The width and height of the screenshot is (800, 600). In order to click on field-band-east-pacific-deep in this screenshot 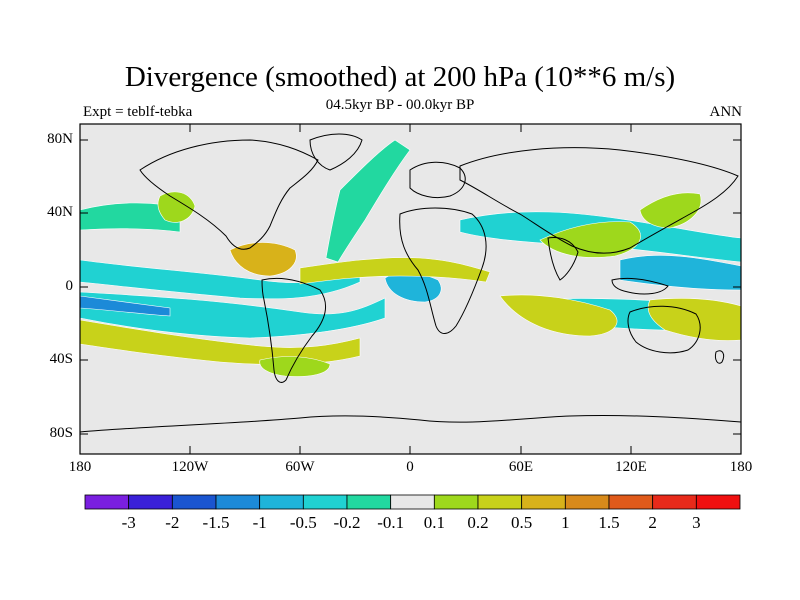, I will do `click(125, 306)`.